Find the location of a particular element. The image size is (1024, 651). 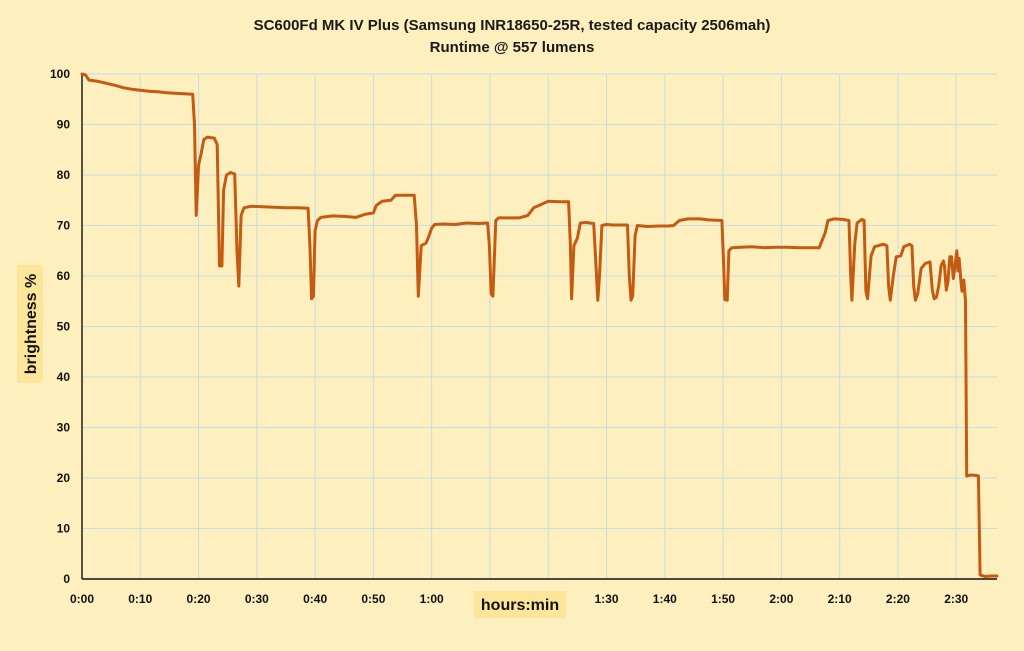

x-axis-label: hours:min is located at coordinates (520, 605).